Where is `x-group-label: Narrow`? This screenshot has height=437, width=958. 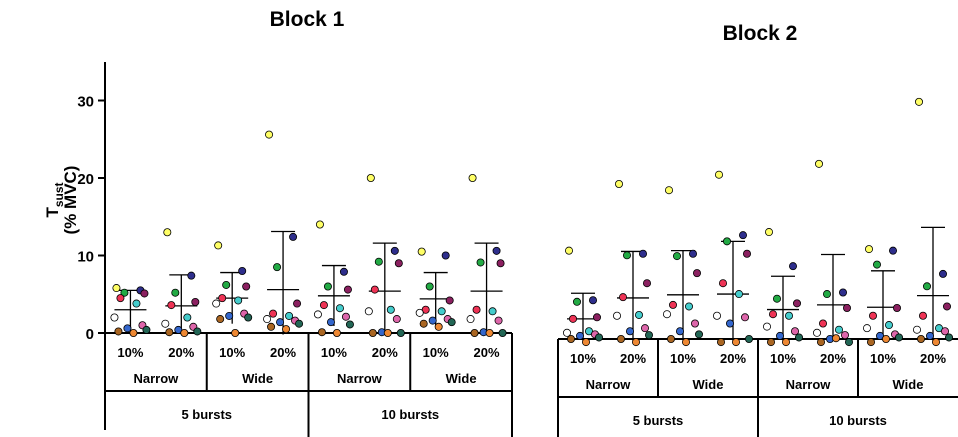
x-group-label: Narrow is located at coordinates (360, 378).